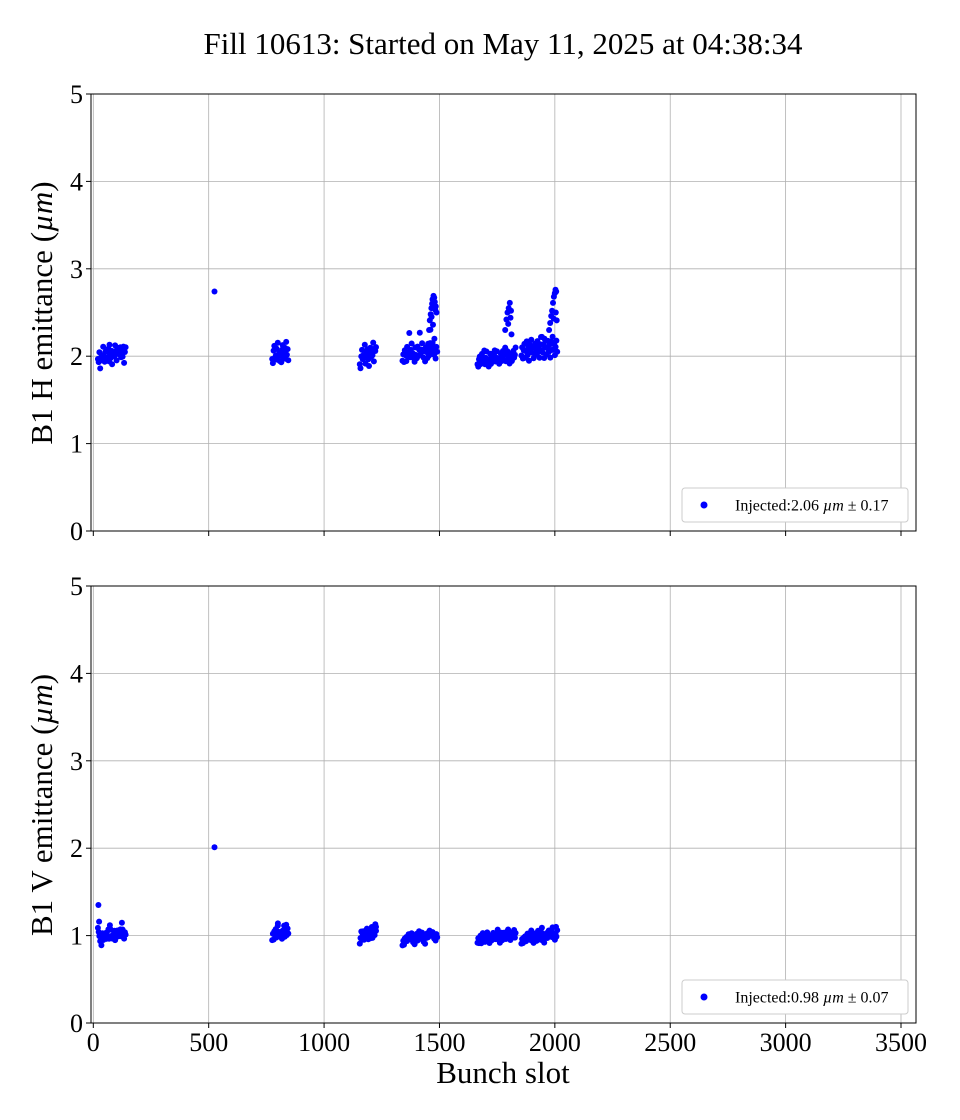  I want to click on x-axis-ticks-v: 0 500 1000 1500 2000 2500 3000 3500, so click(507, 1040).